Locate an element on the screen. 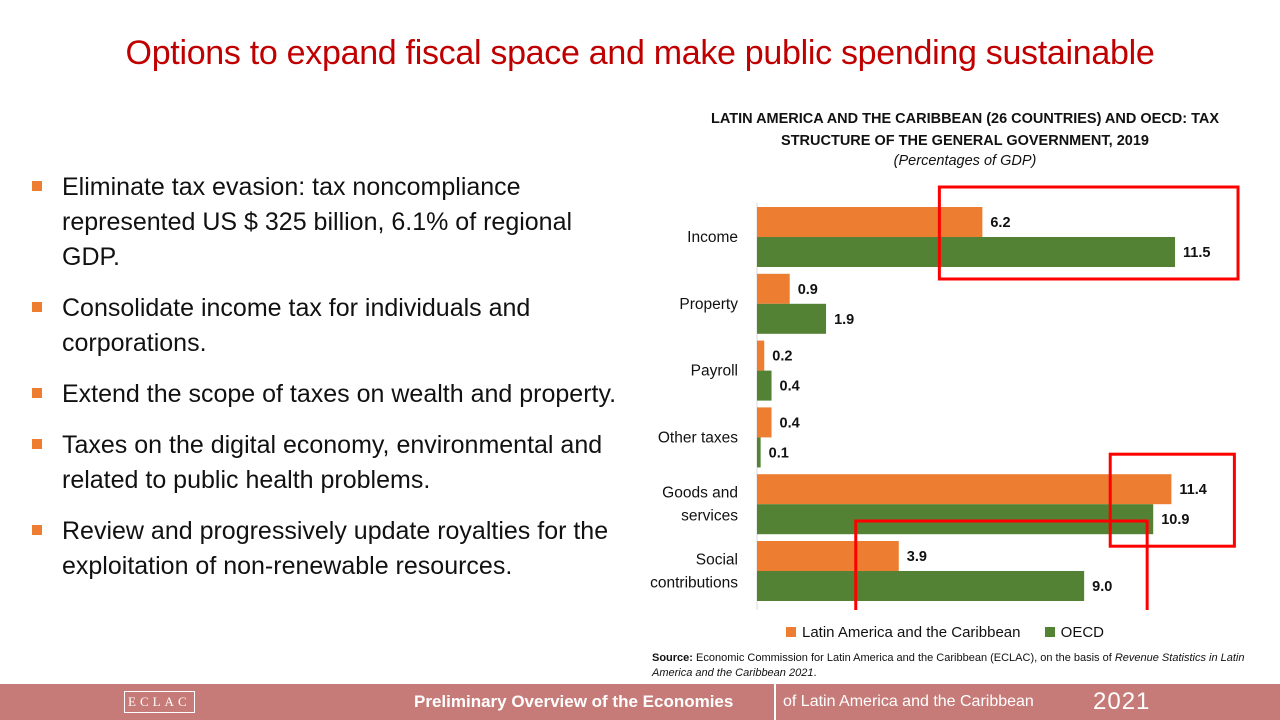  value-label-oecd: 11.5 is located at coordinates (1196, 253).